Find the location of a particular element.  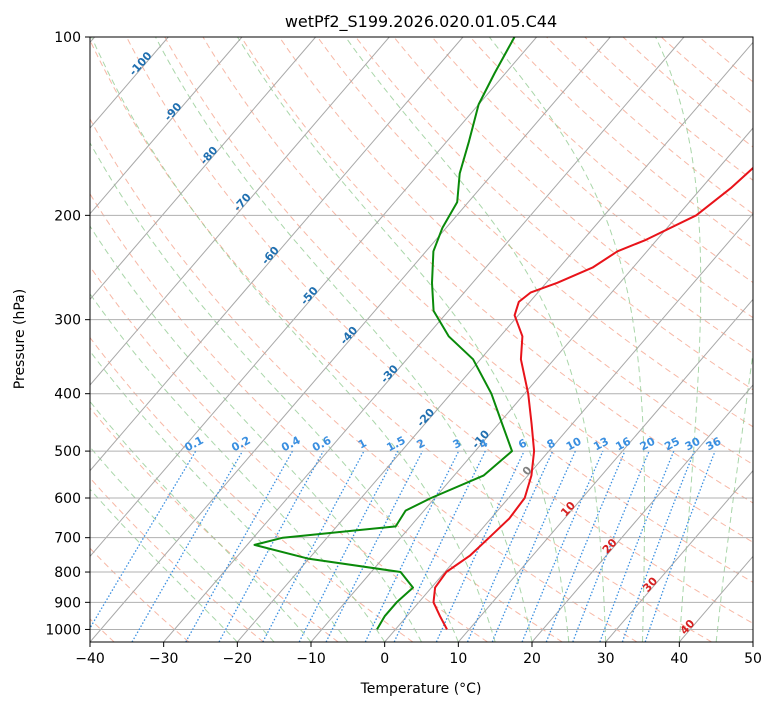

mixing-ratio-label: 10 is located at coordinates (574, 444).